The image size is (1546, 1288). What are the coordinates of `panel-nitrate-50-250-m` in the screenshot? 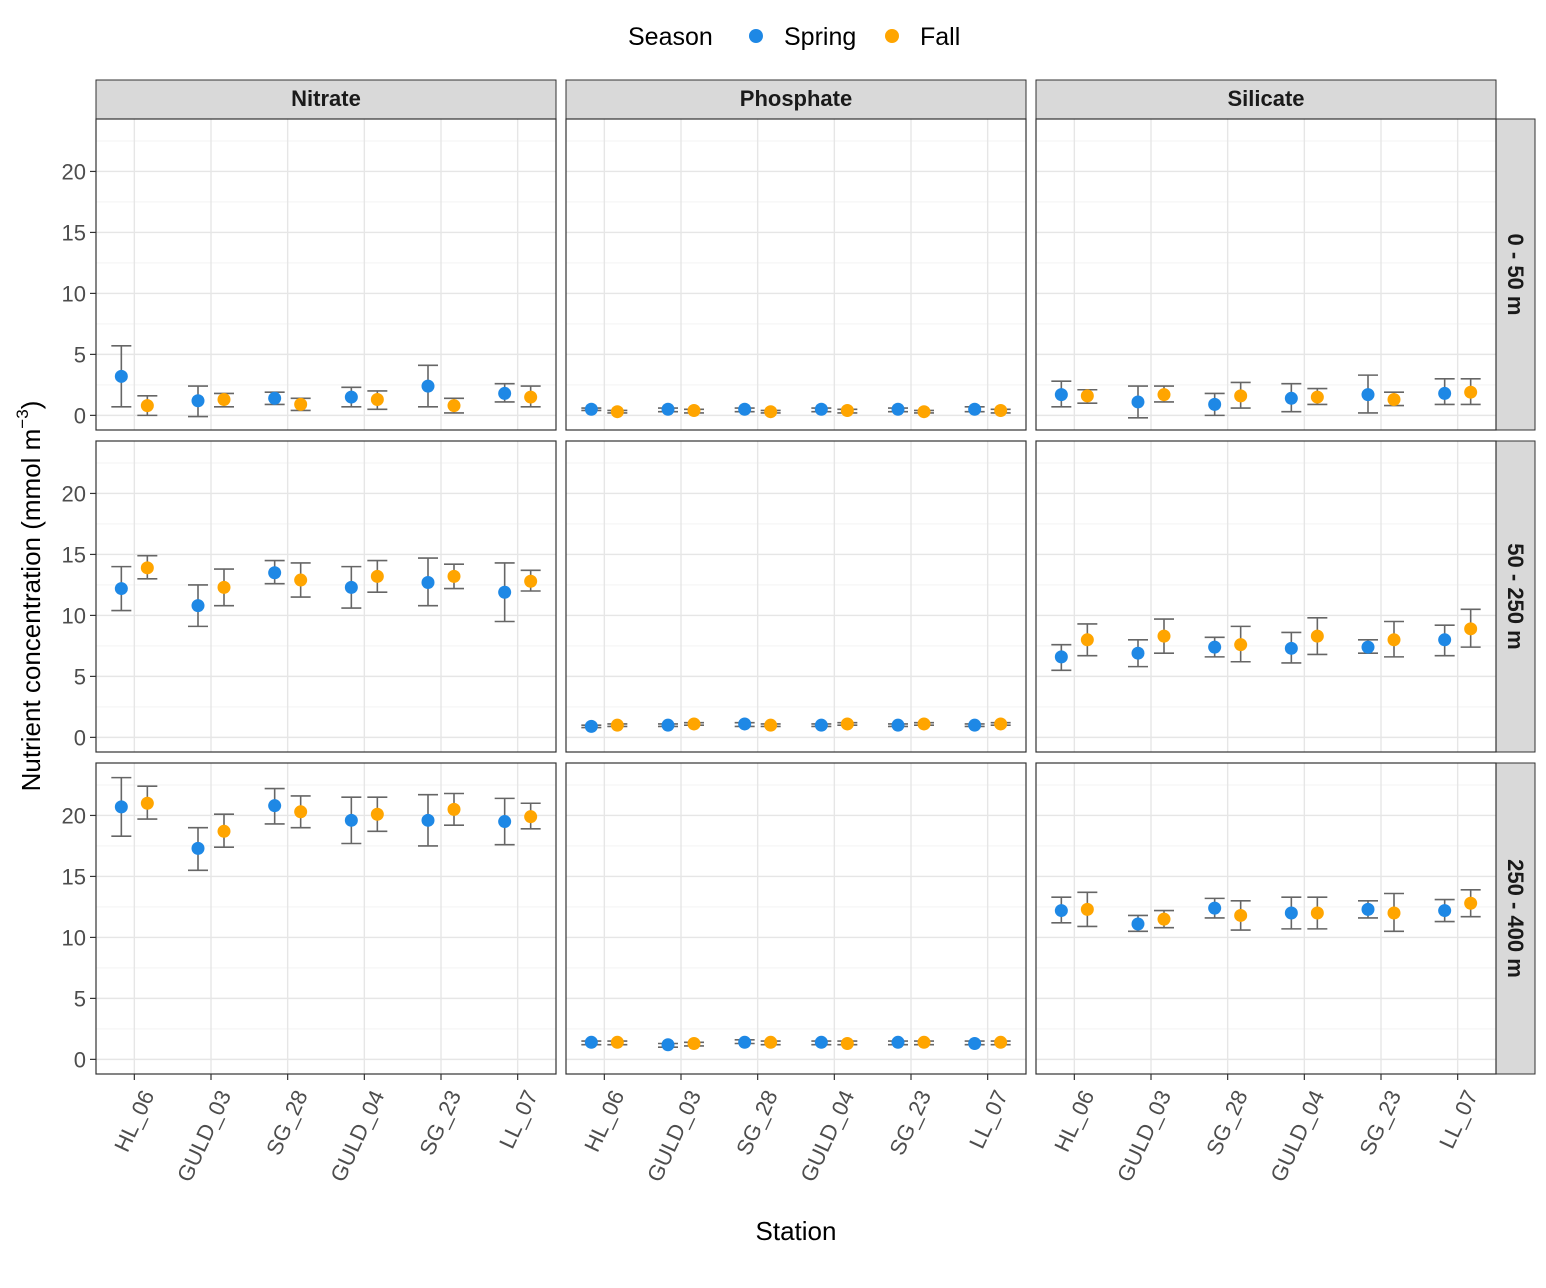 It's located at (326, 596).